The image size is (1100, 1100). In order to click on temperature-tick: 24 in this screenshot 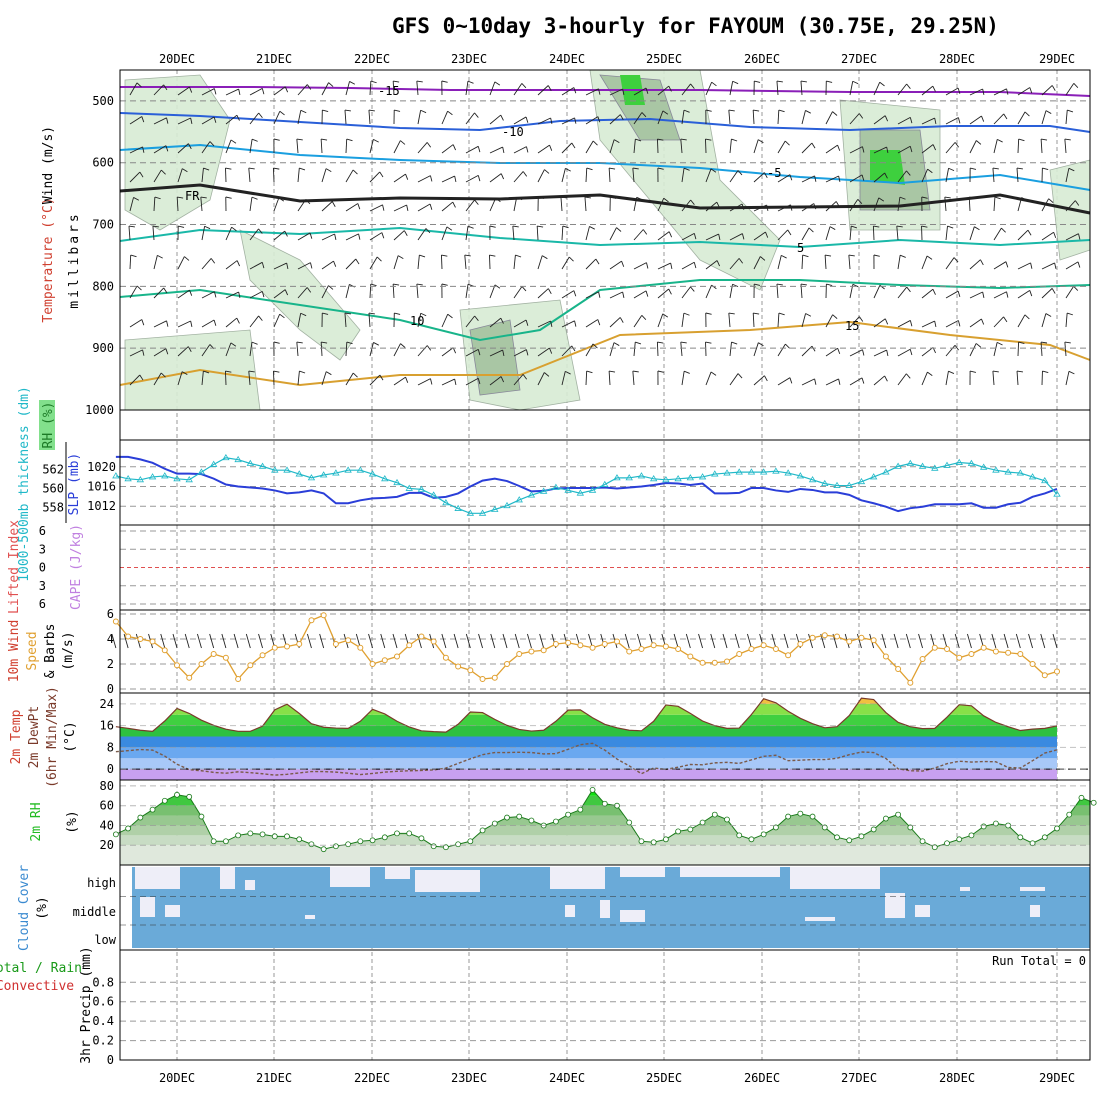, I will do `click(107, 704)`.